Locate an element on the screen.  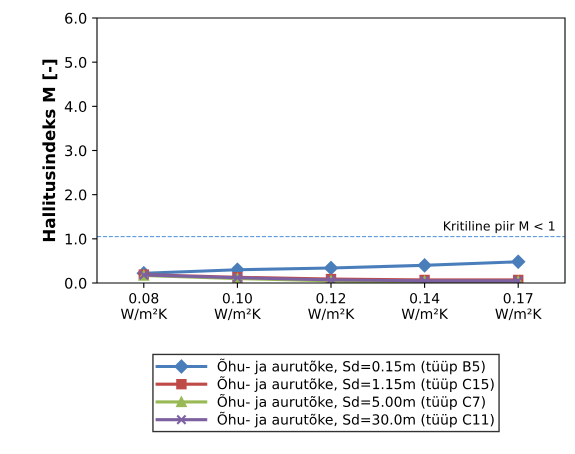
legend-label: Õhu- ja aurutõke, Sd=1.15m (tüüp C15) is located at coordinates (356, 384).